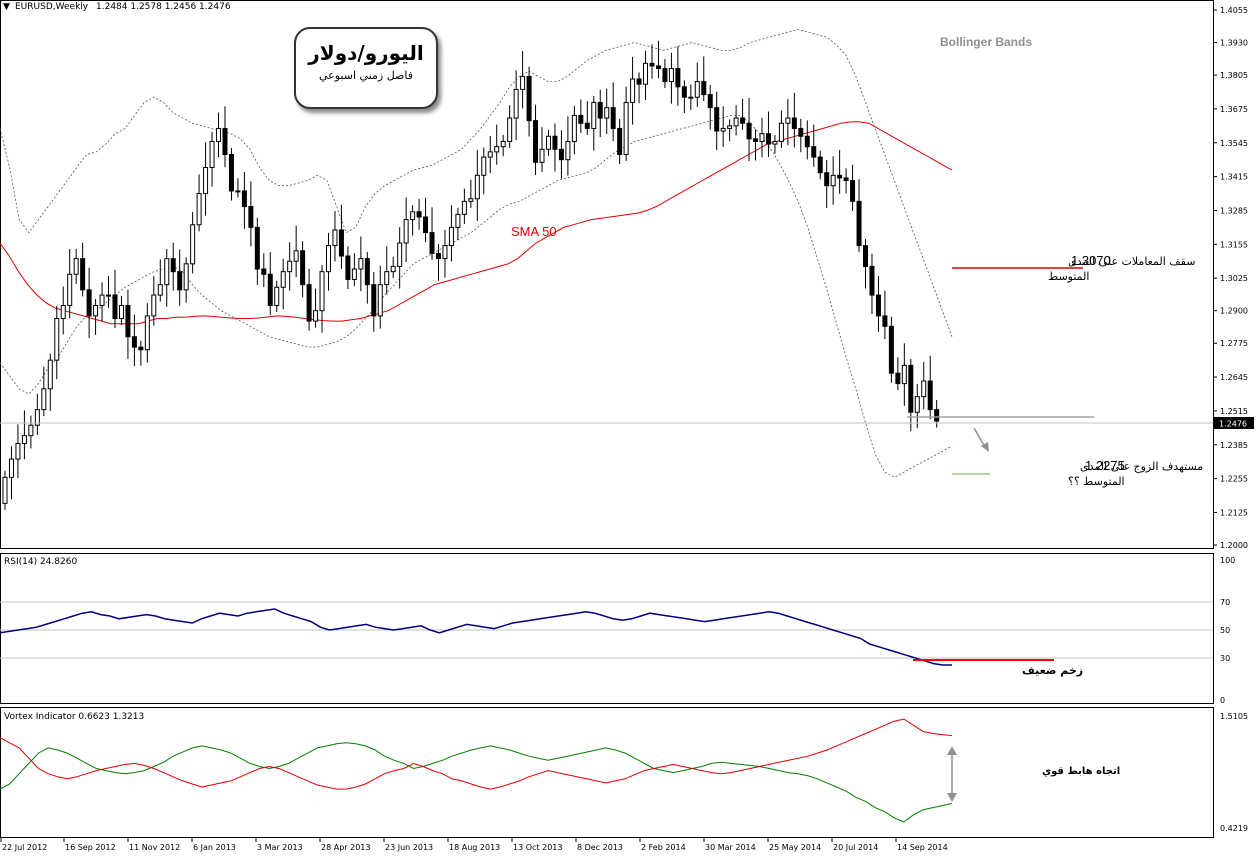 This screenshot has height=858, width=1256. Describe the element at coordinates (1234, 210) in the screenshot. I see `price-tick-label: 1.3285` at that location.